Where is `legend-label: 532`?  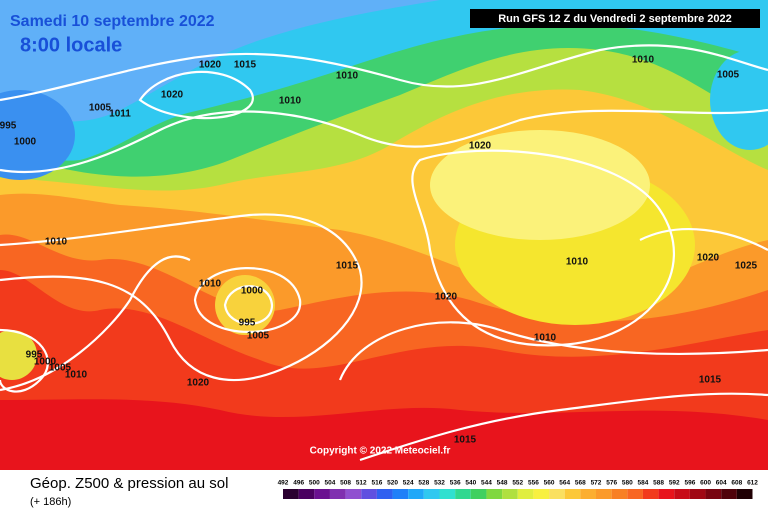 legend-label: 532 is located at coordinates (439, 483).